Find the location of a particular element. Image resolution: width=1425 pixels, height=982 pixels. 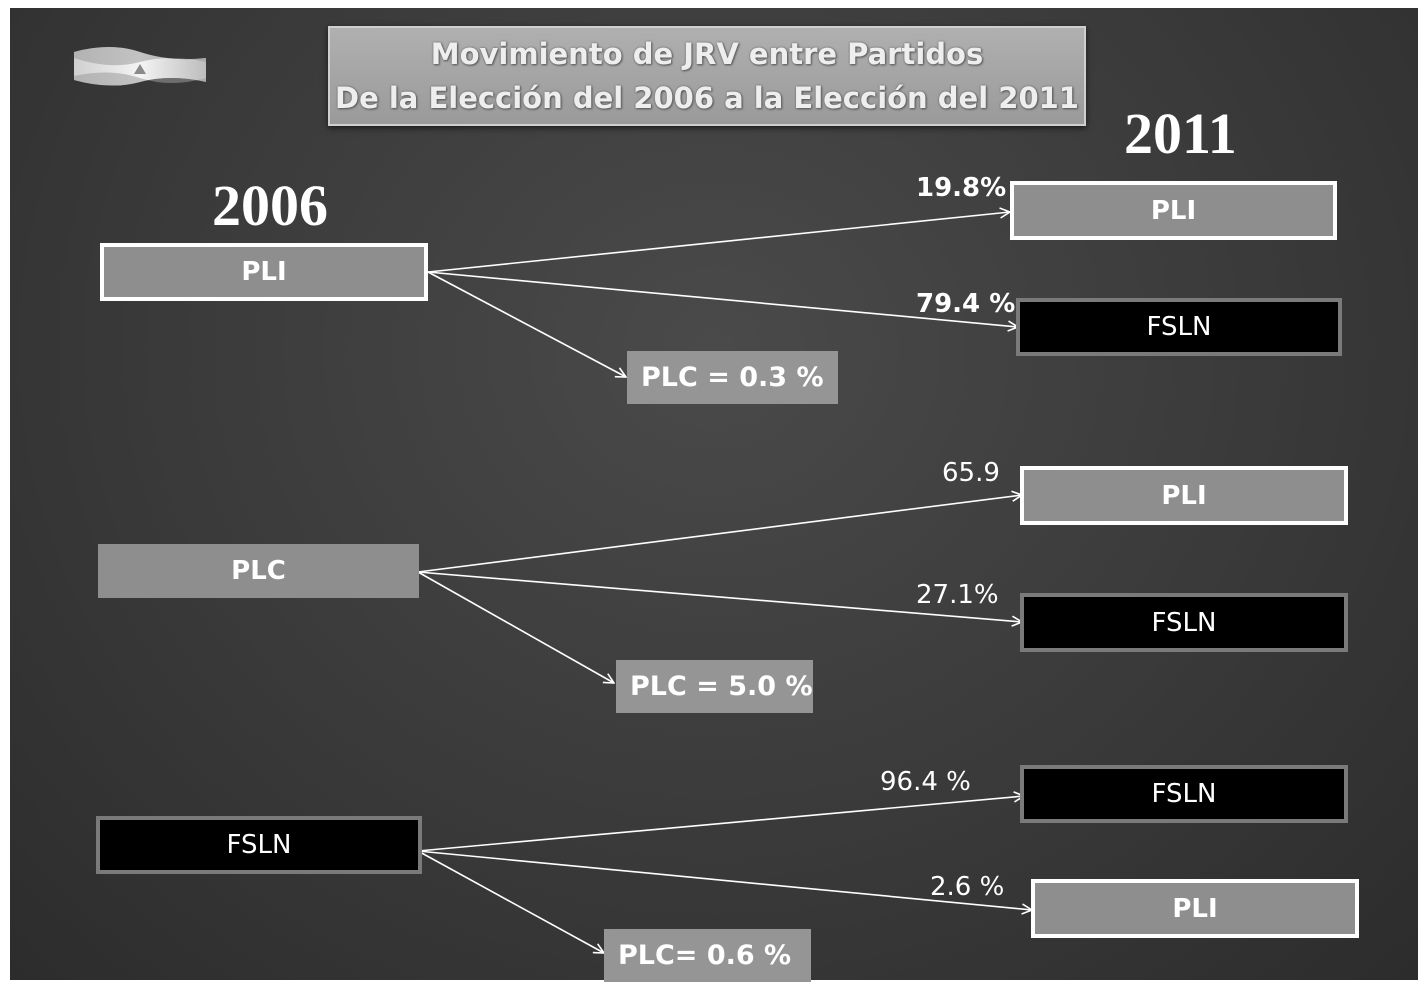

arrow-pli-to-plc is located at coordinates (526, 324).